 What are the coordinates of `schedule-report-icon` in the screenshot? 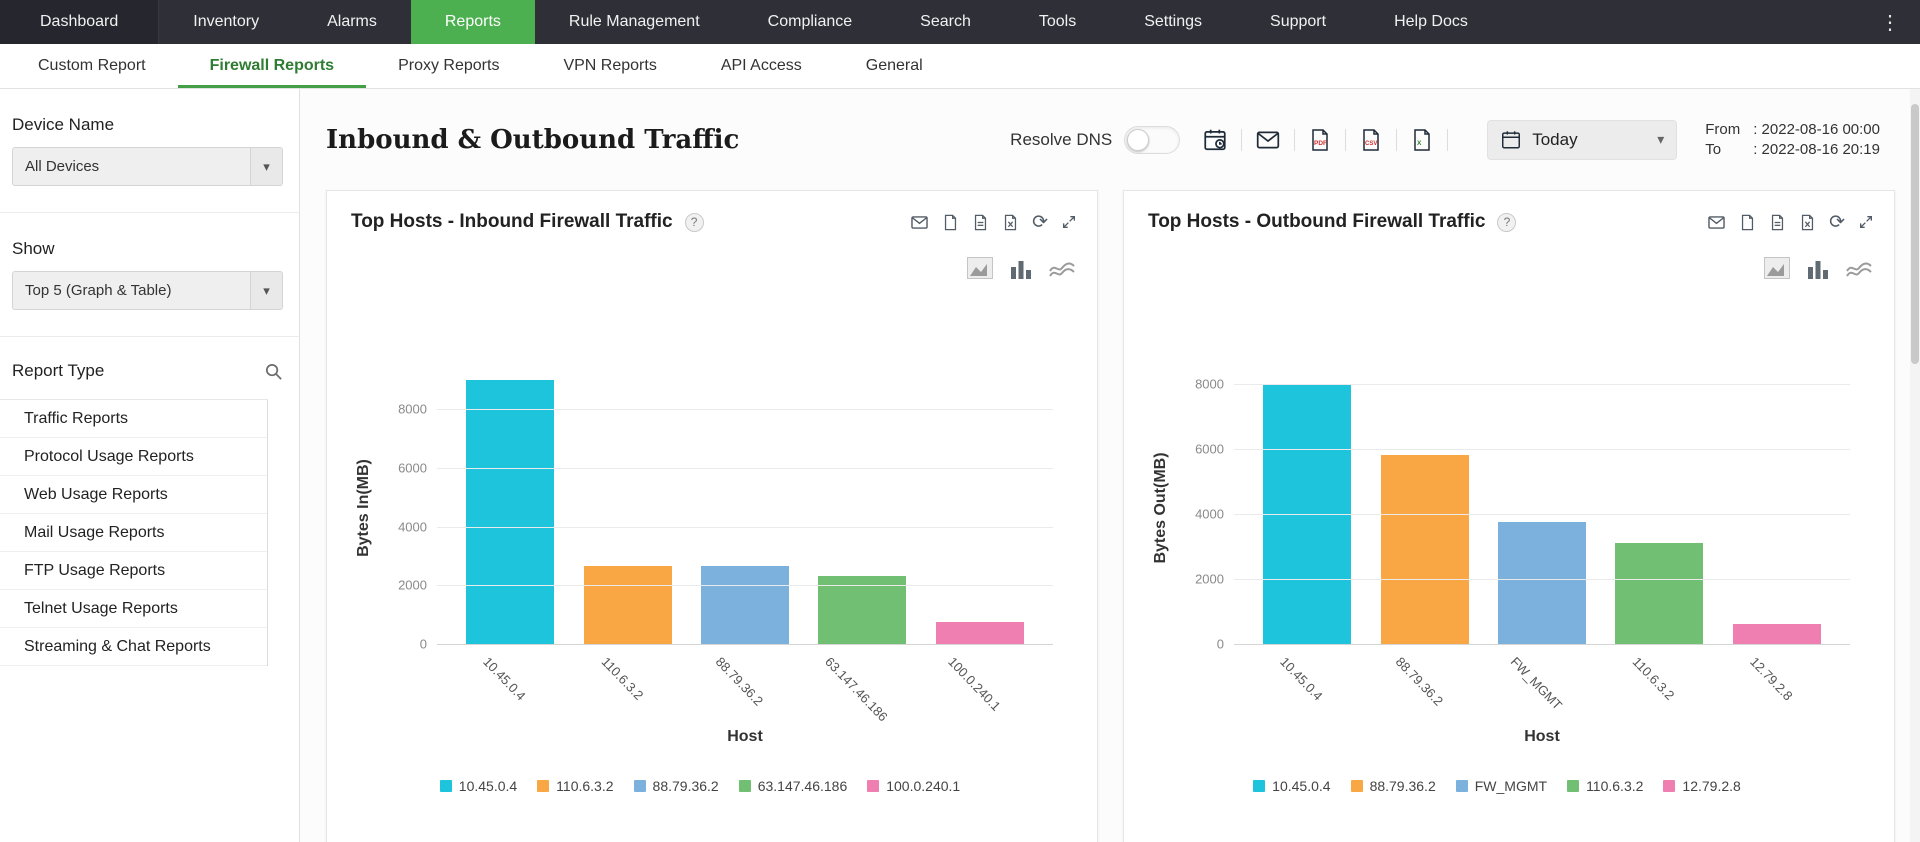 It's located at (1215, 140).